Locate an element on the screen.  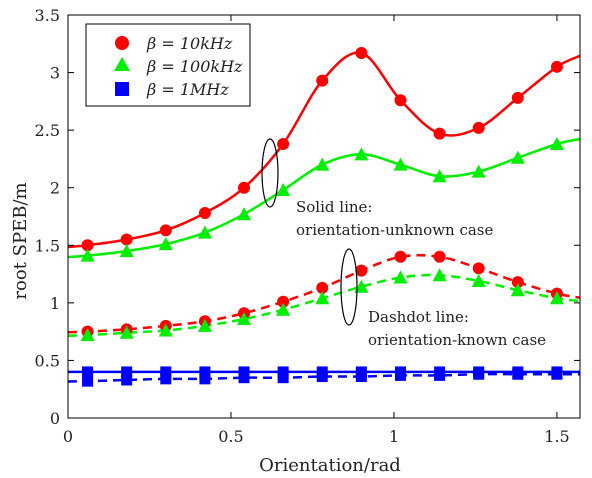
series-line-3-dashed is located at coordinates (324, 293).